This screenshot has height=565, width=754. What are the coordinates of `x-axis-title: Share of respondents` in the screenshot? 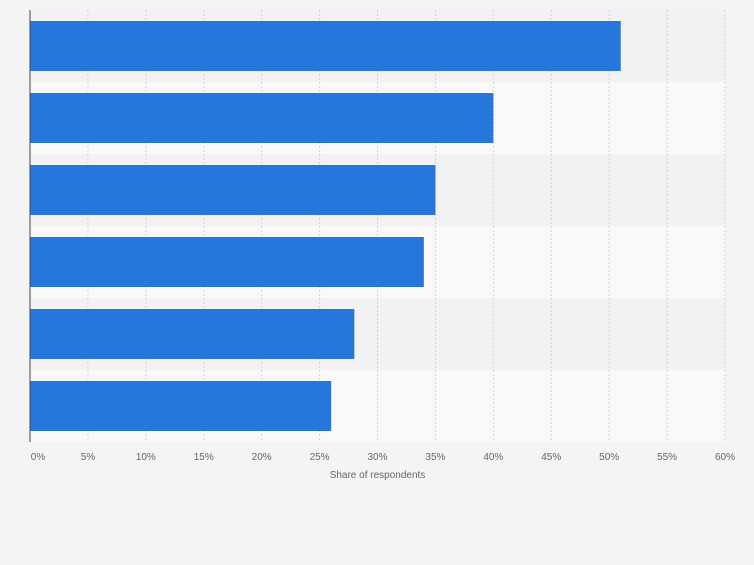 It's located at (378, 475).